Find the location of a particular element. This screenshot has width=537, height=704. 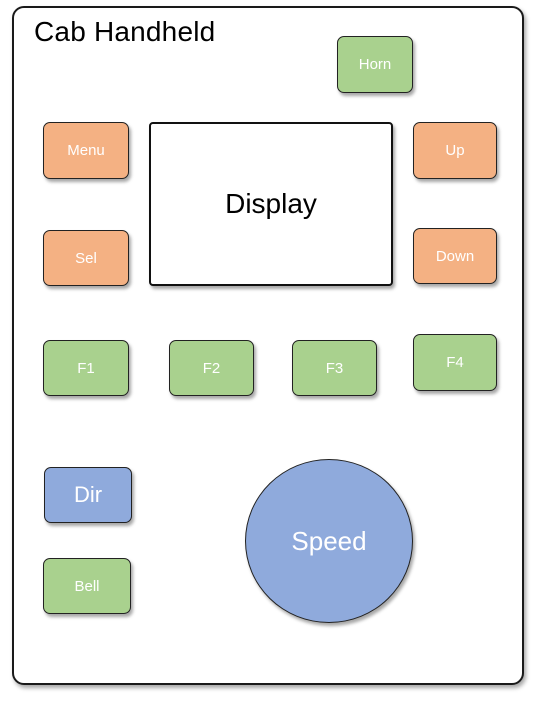

f3-button: F3 is located at coordinates (334, 368).